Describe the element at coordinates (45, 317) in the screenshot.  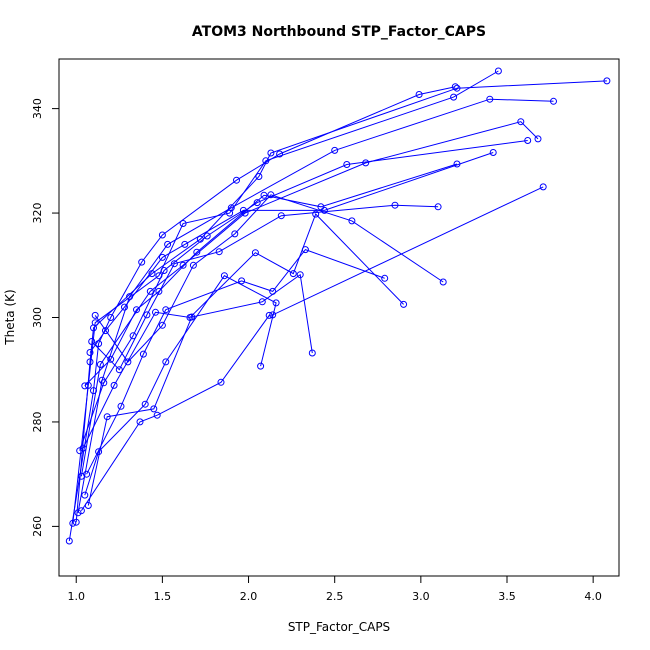
I see `y-axis: 260 280 300 320 340` at that location.